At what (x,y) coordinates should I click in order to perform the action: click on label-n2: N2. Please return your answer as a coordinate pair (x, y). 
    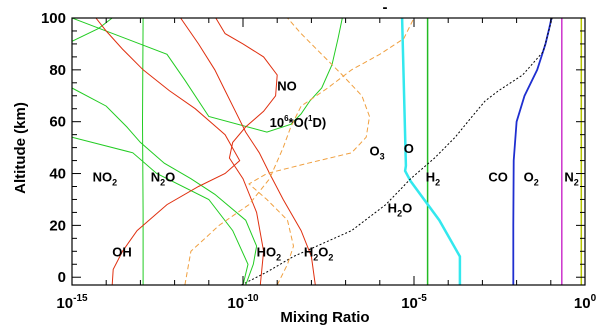
    Looking at the image, I should click on (571, 178).